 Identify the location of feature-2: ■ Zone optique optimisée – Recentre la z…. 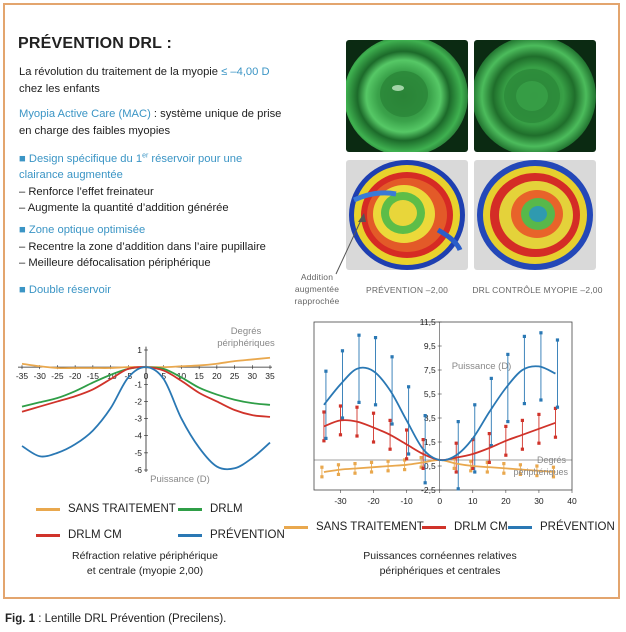
(169, 247).